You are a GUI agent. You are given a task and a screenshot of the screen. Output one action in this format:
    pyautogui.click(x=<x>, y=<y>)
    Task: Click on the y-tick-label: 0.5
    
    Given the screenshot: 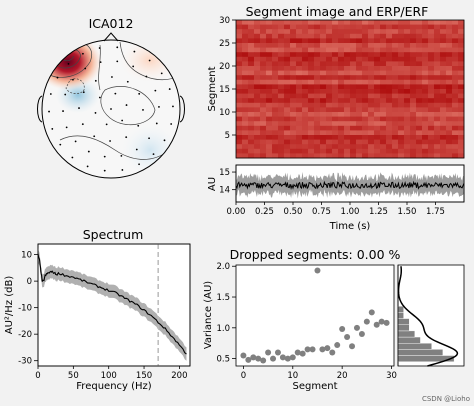 What is the action you would take?
    pyautogui.click(x=223, y=360)
    